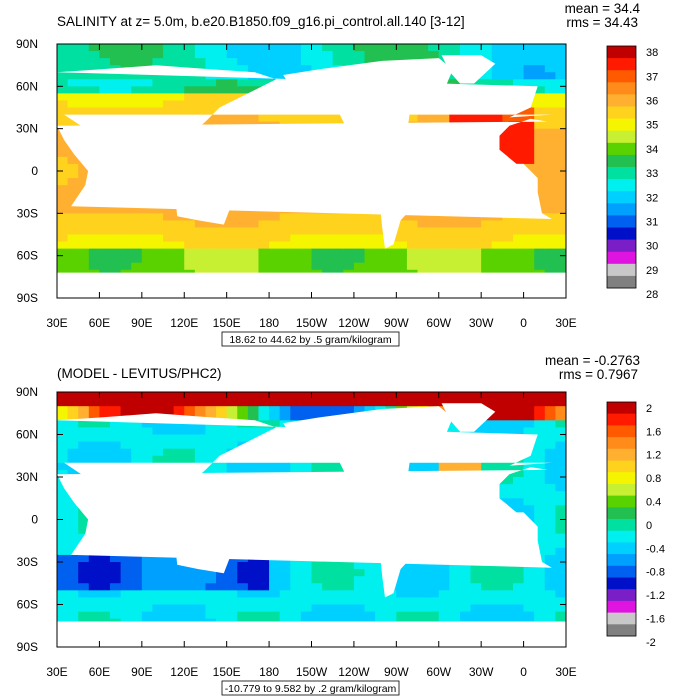  I want to click on x-tick-label: 90E, so click(141, 672).